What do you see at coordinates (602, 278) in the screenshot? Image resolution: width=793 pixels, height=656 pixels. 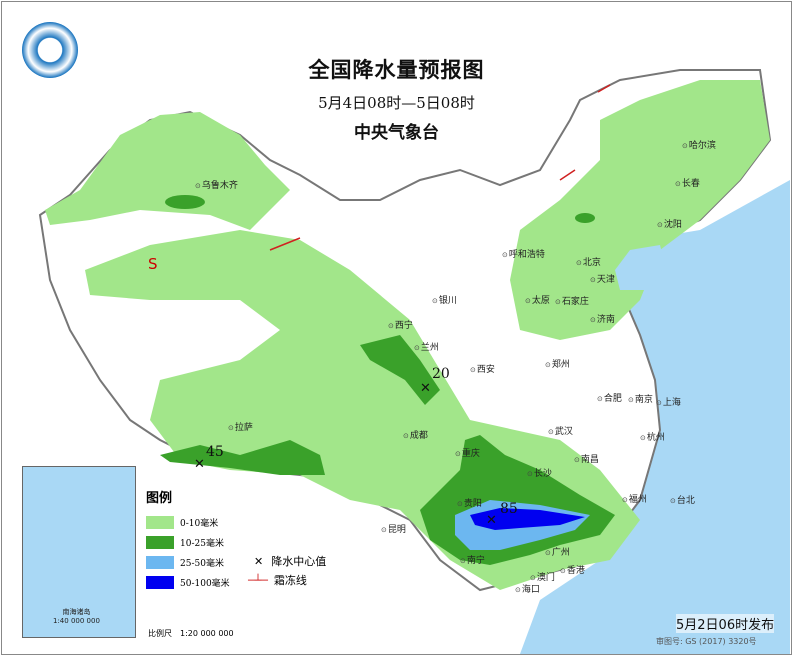 I see `city-label: 天津` at bounding box center [602, 278].